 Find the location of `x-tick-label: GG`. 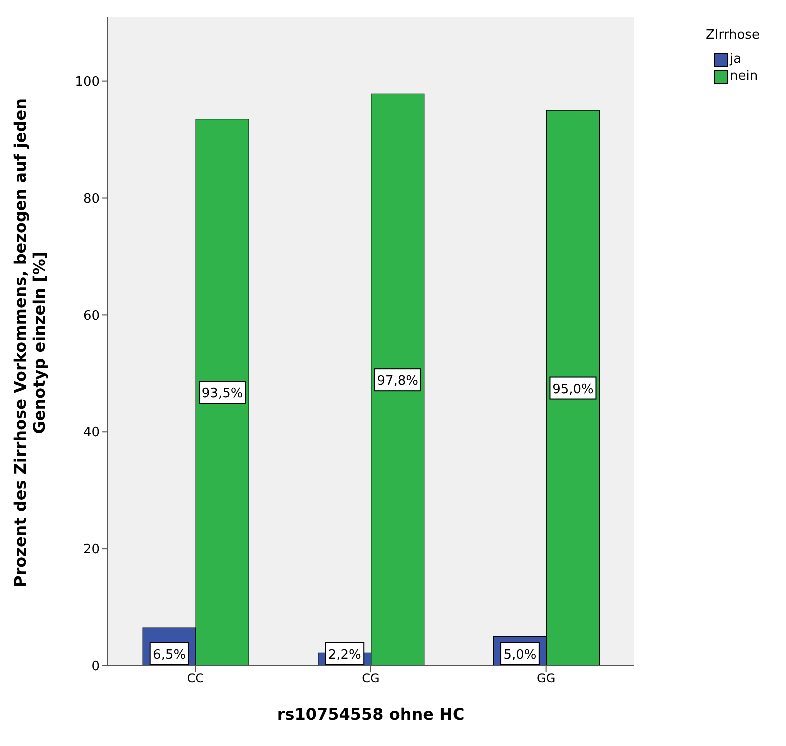

x-tick-label: GG is located at coordinates (546, 679).